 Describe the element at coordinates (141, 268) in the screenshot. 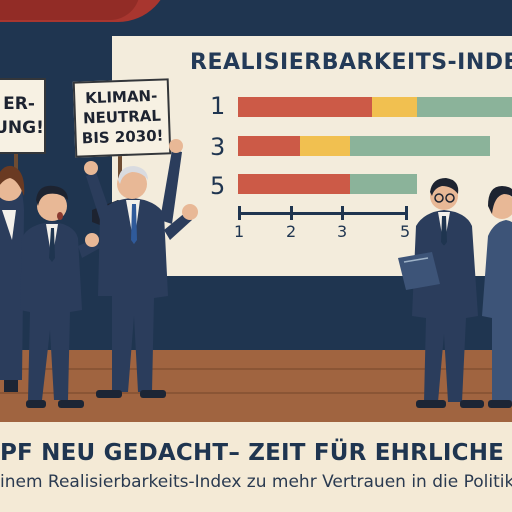

I see `person-man-raised-arms` at that location.